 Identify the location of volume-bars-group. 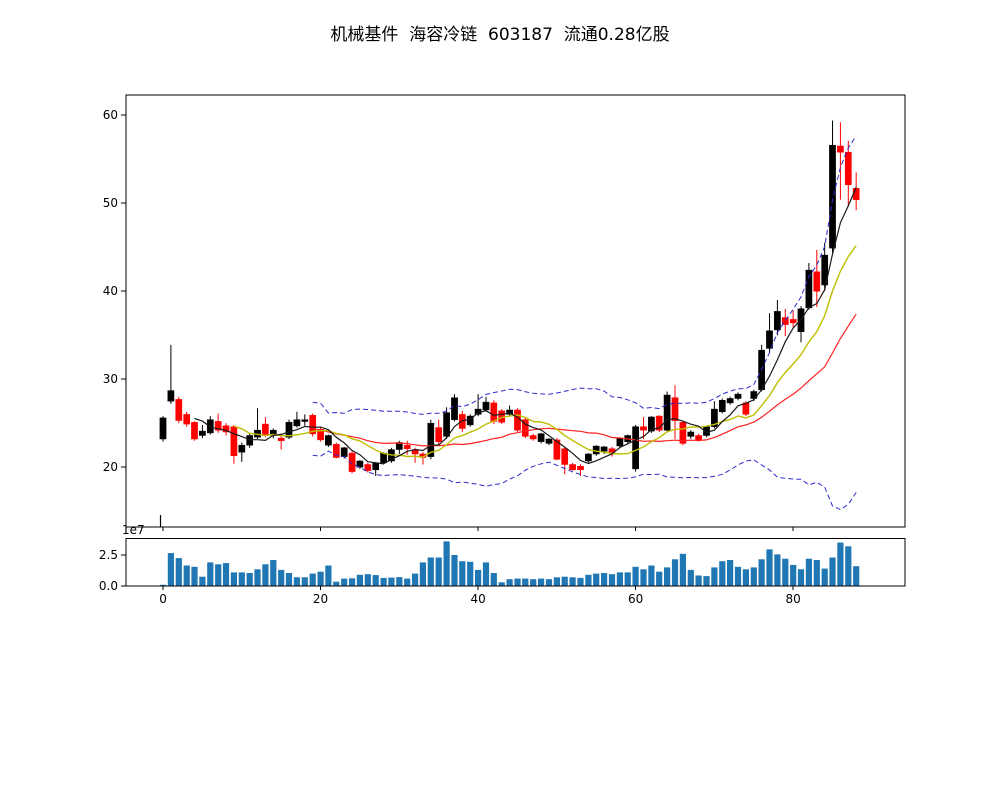
(509, 563).